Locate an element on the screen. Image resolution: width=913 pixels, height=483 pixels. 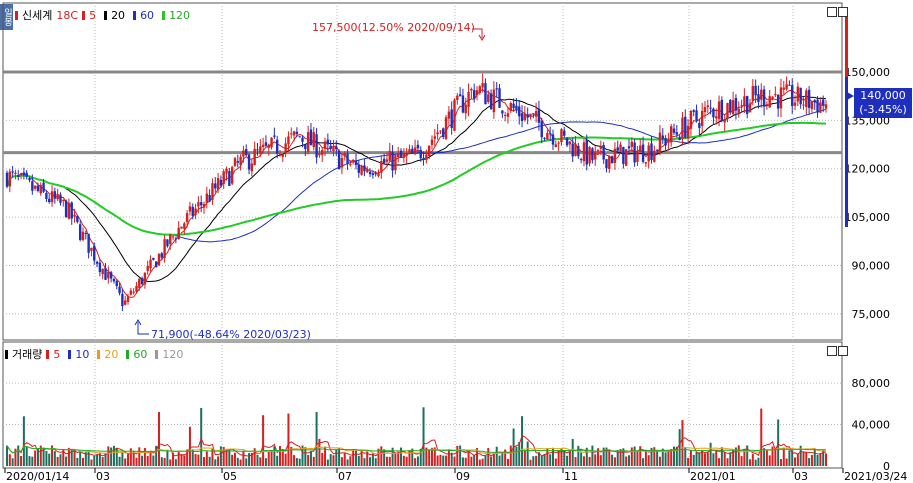
price-panel-minimize-button is located at coordinates (832, 12).